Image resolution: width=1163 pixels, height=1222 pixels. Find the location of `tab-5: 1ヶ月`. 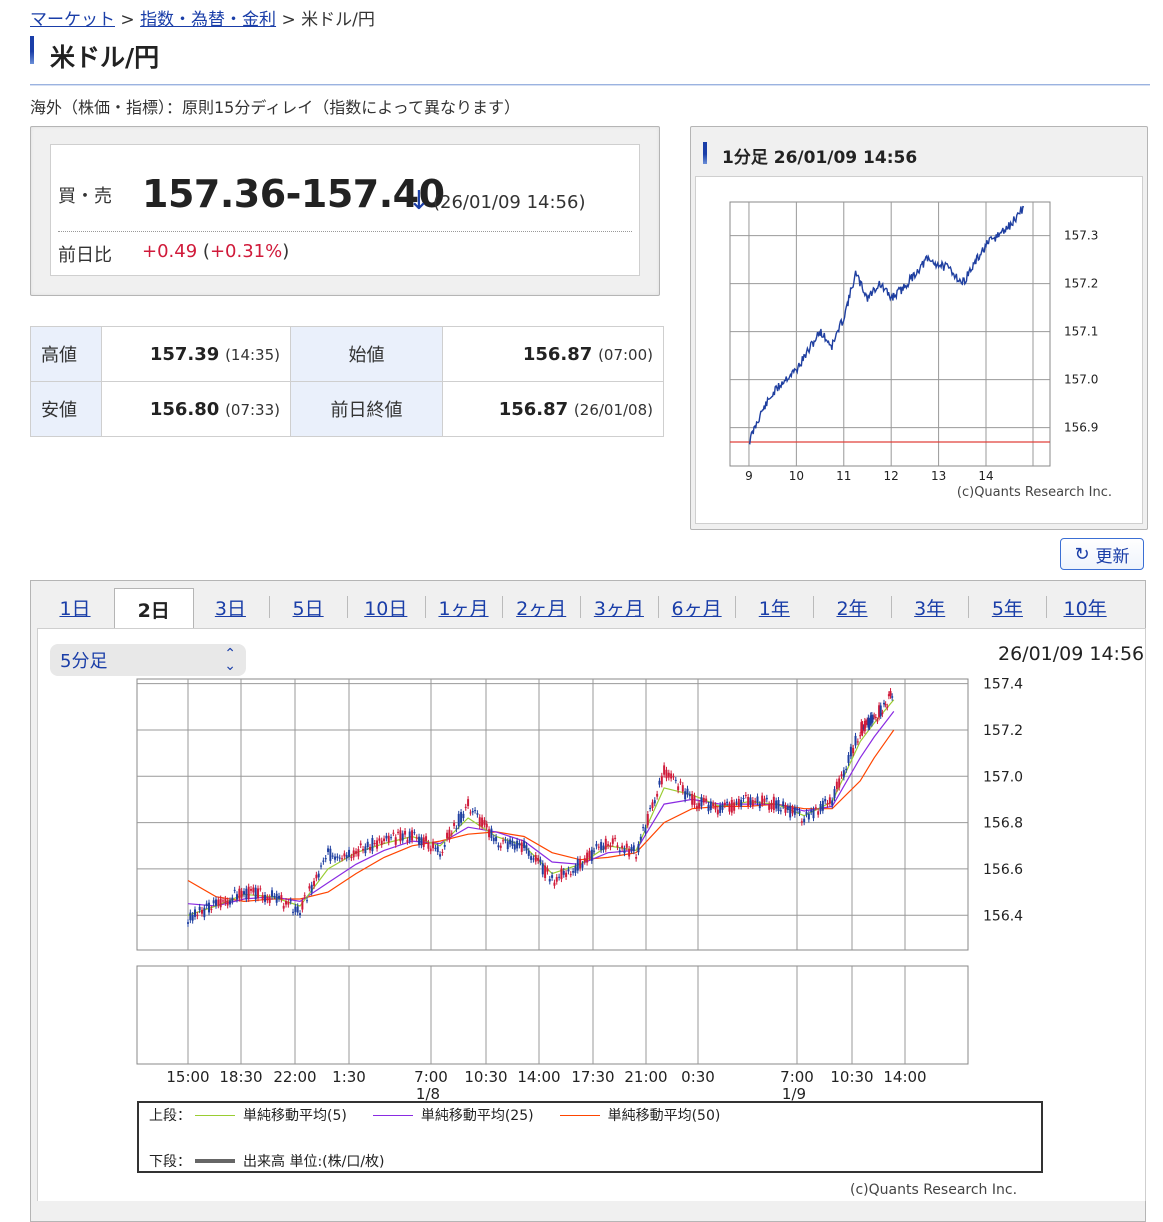

tab-5: 1ヶ月 is located at coordinates (463, 608).